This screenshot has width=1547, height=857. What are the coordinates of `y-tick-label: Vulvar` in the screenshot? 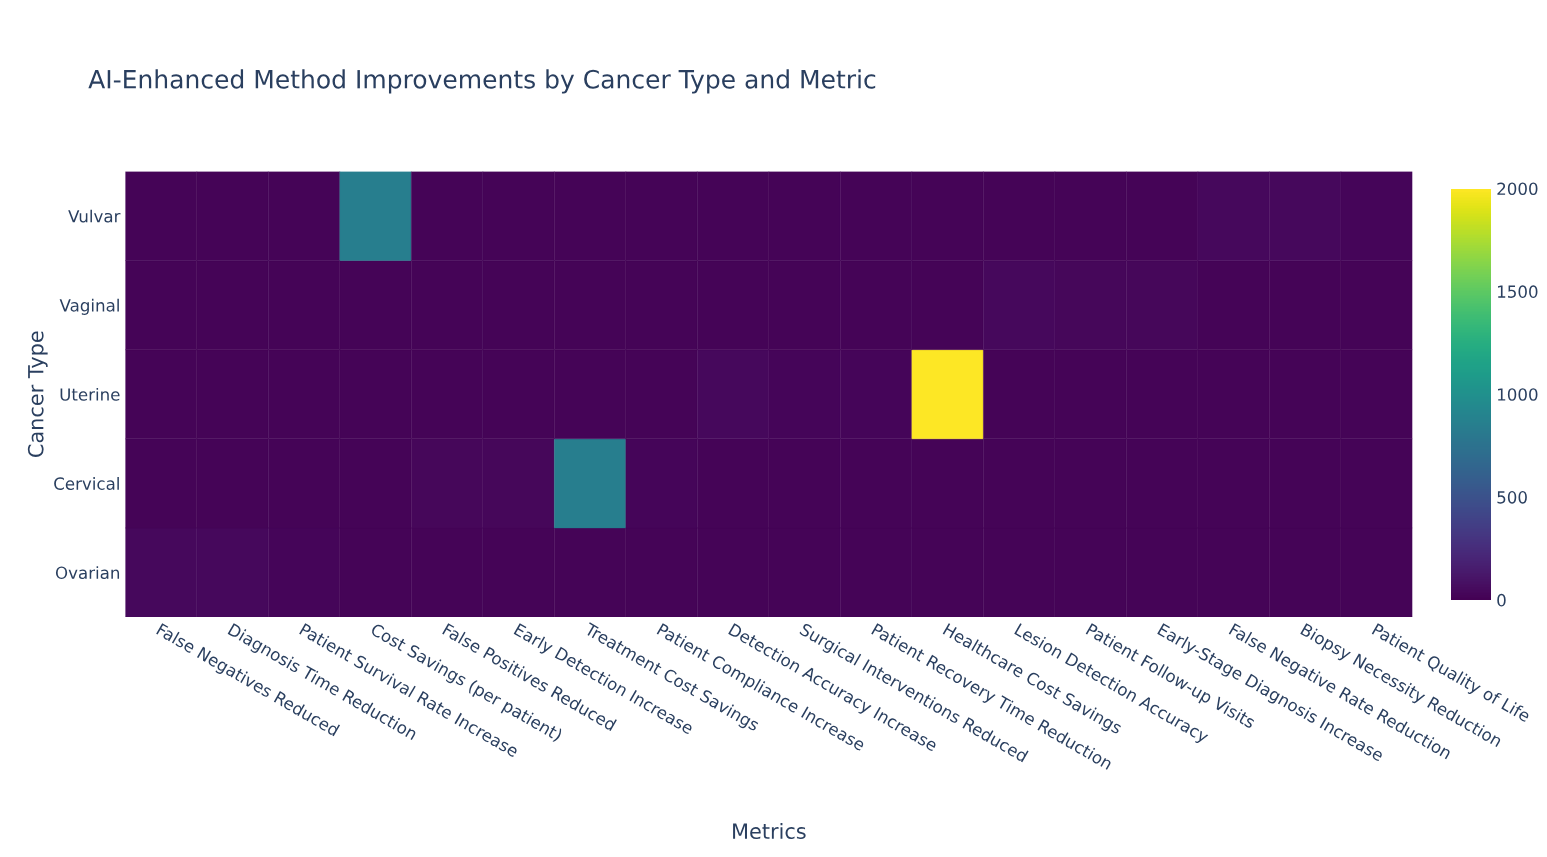 It's located at (94, 216).